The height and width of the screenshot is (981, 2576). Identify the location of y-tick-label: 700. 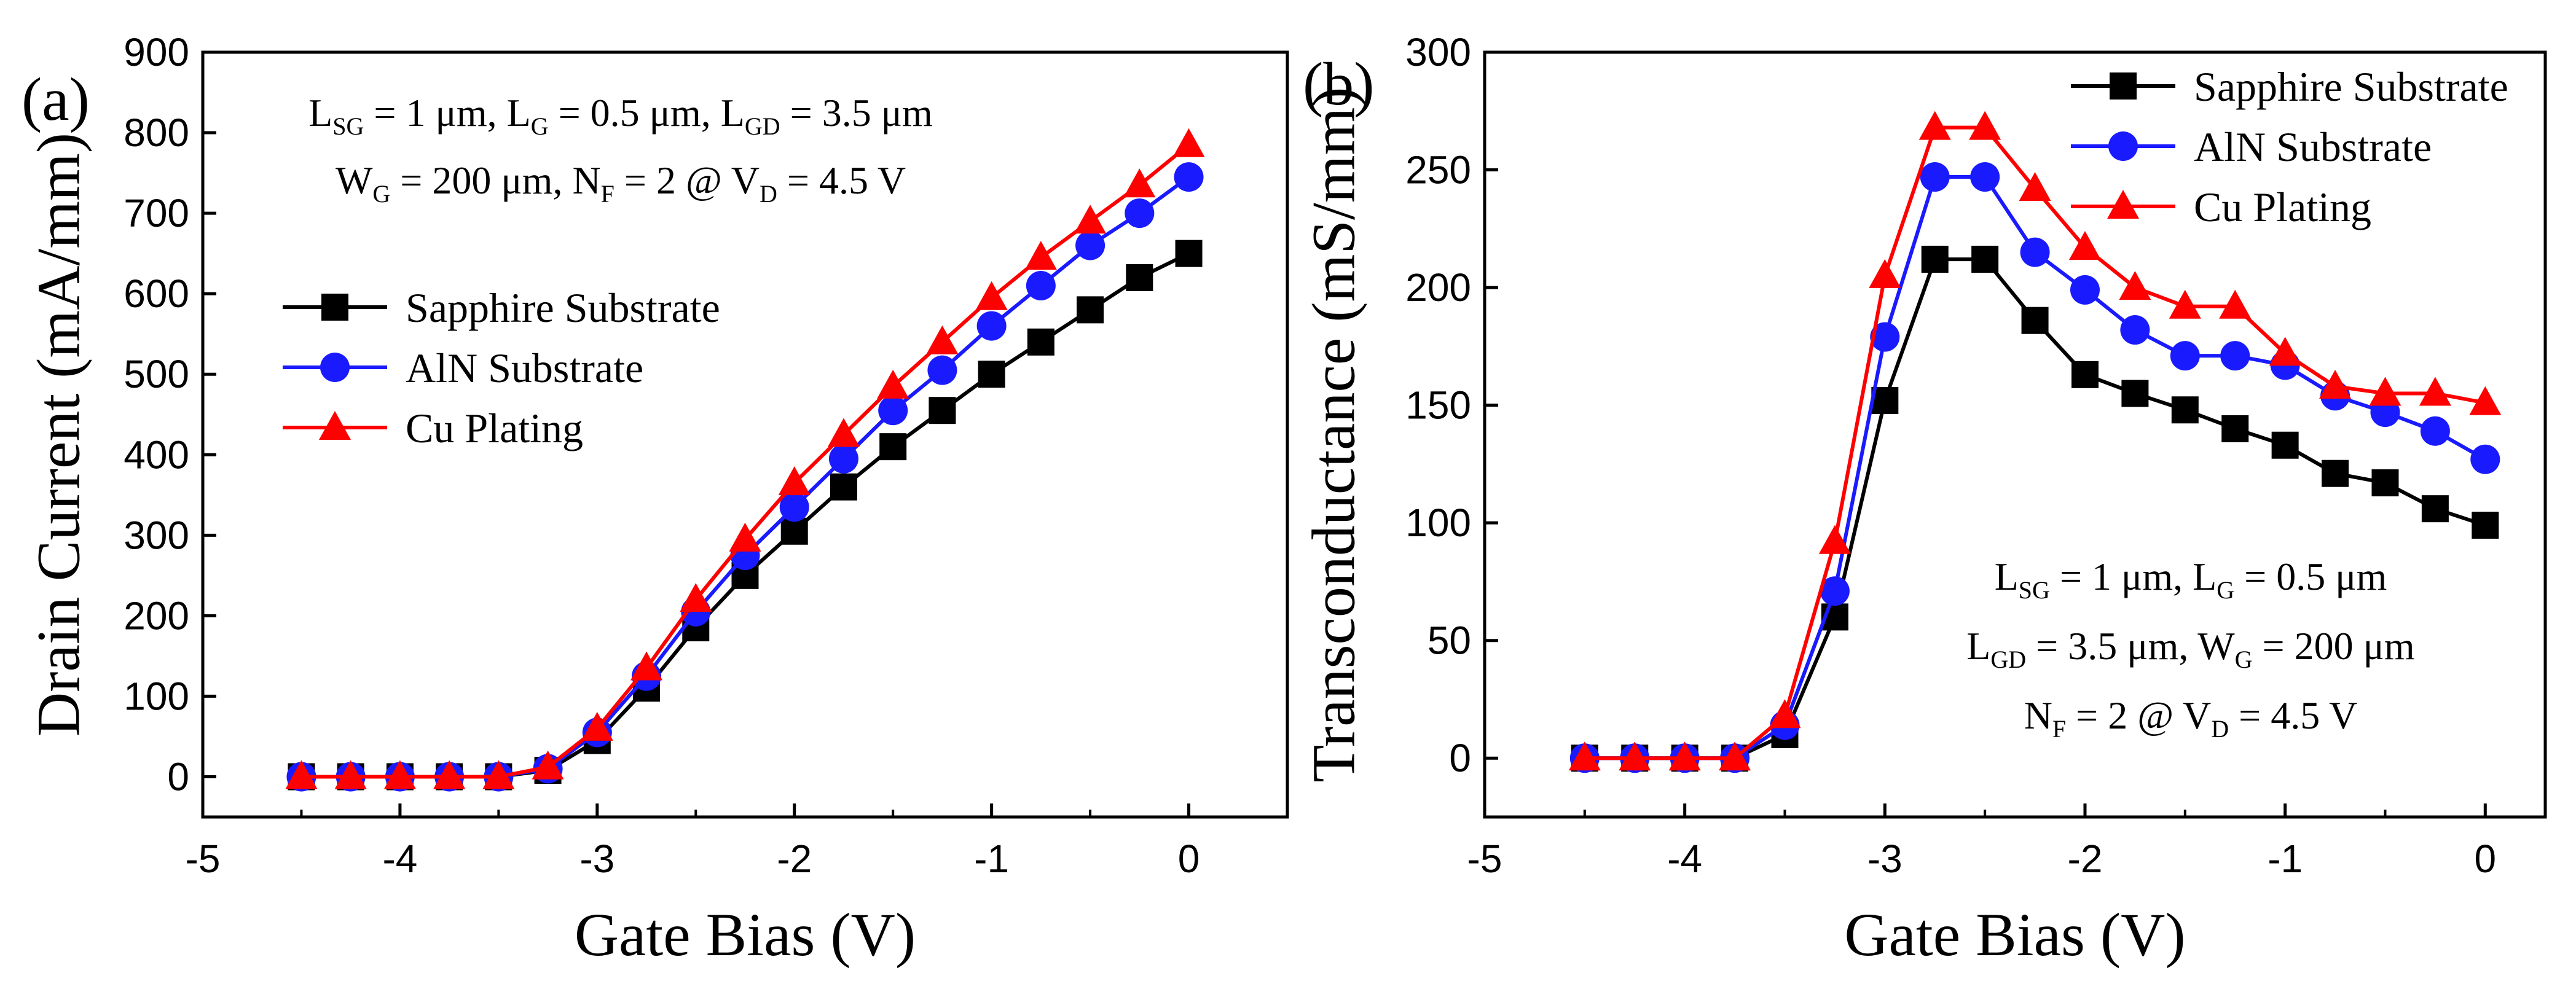
(156, 213).